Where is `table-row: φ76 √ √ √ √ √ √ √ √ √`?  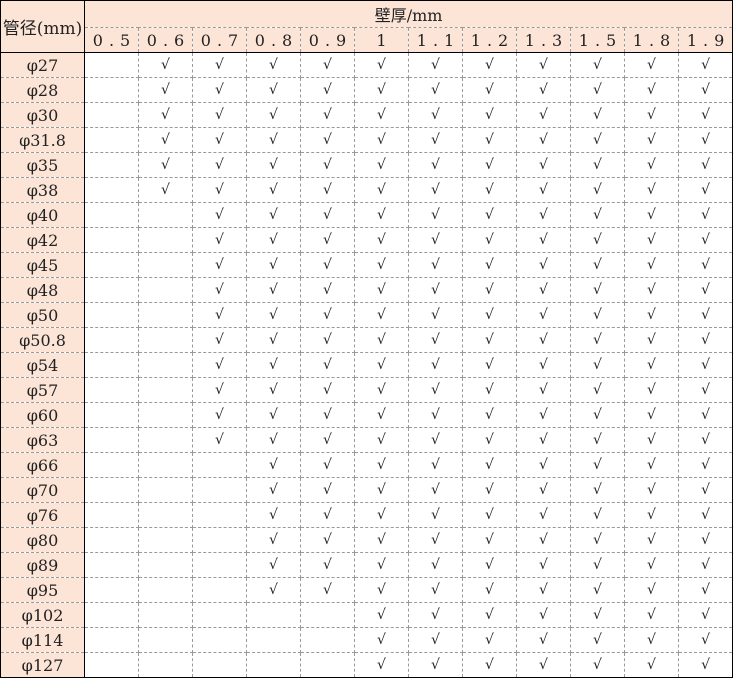
table-row: φ76 √ √ √ √ √ √ √ √ √ is located at coordinates (366, 515).